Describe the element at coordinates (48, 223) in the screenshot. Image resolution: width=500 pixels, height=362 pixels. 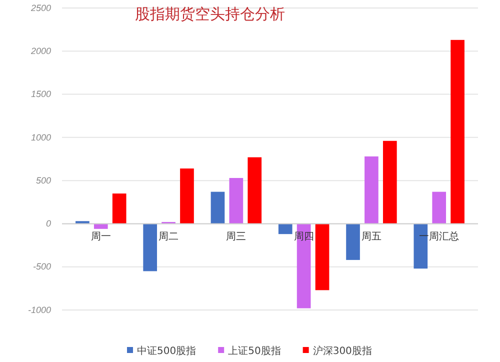
I see `y-tick-label: 0` at that location.